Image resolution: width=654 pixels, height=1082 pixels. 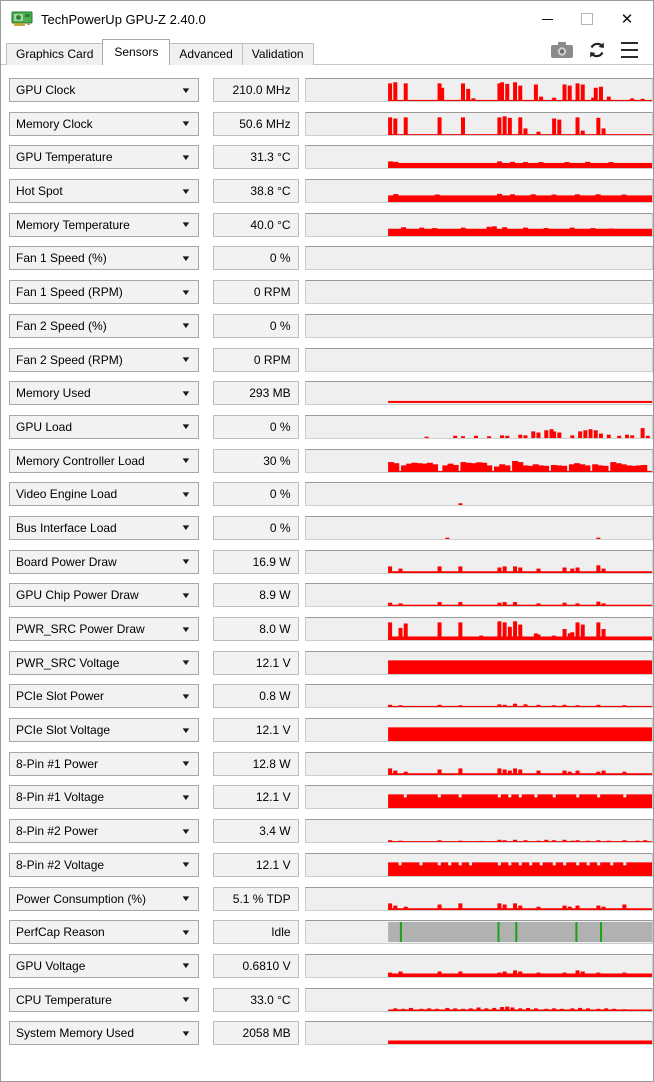 I want to click on sensor-row-gpu-voltage: GPU Voltage ▼ 0.6810 V, so click(x=331, y=965).